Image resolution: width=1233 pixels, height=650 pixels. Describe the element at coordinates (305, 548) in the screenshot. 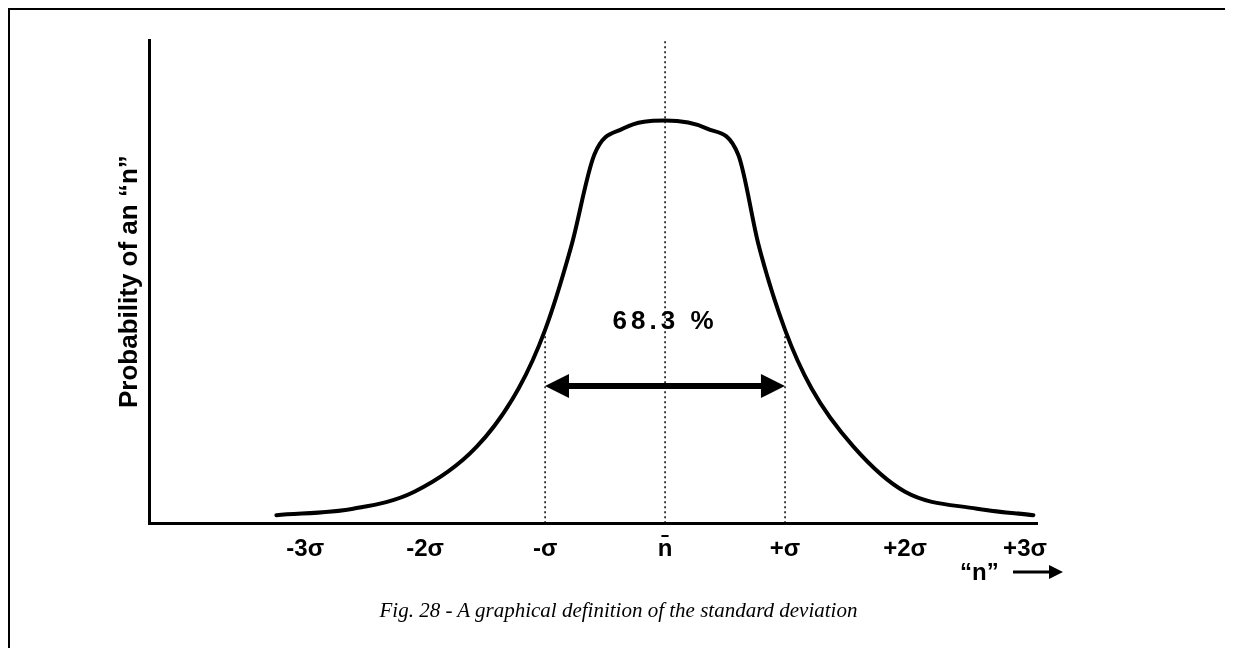

I see `x-tick-label: -3σ` at that location.